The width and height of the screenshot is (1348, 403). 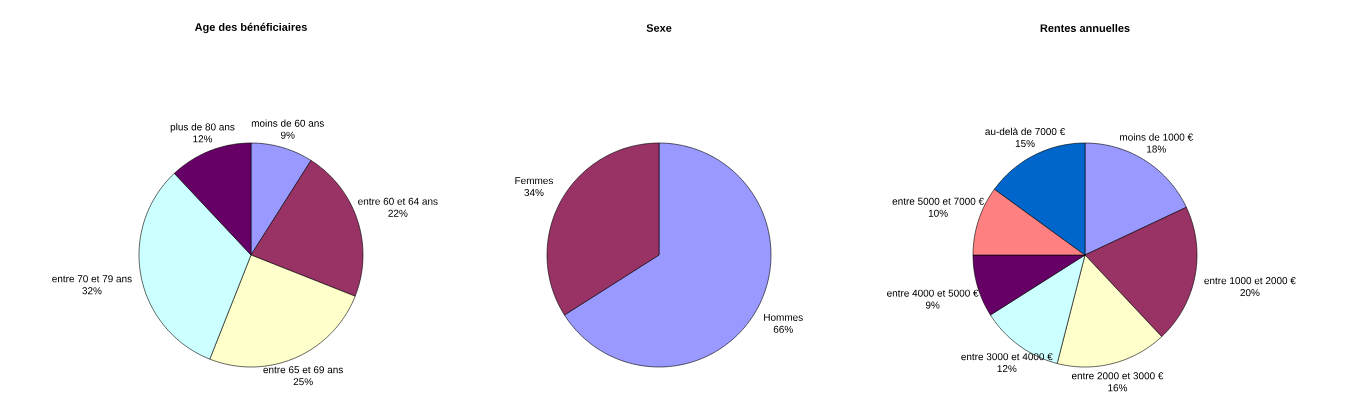 I want to click on chart-title: Rentes annuelles, so click(x=1085, y=28).